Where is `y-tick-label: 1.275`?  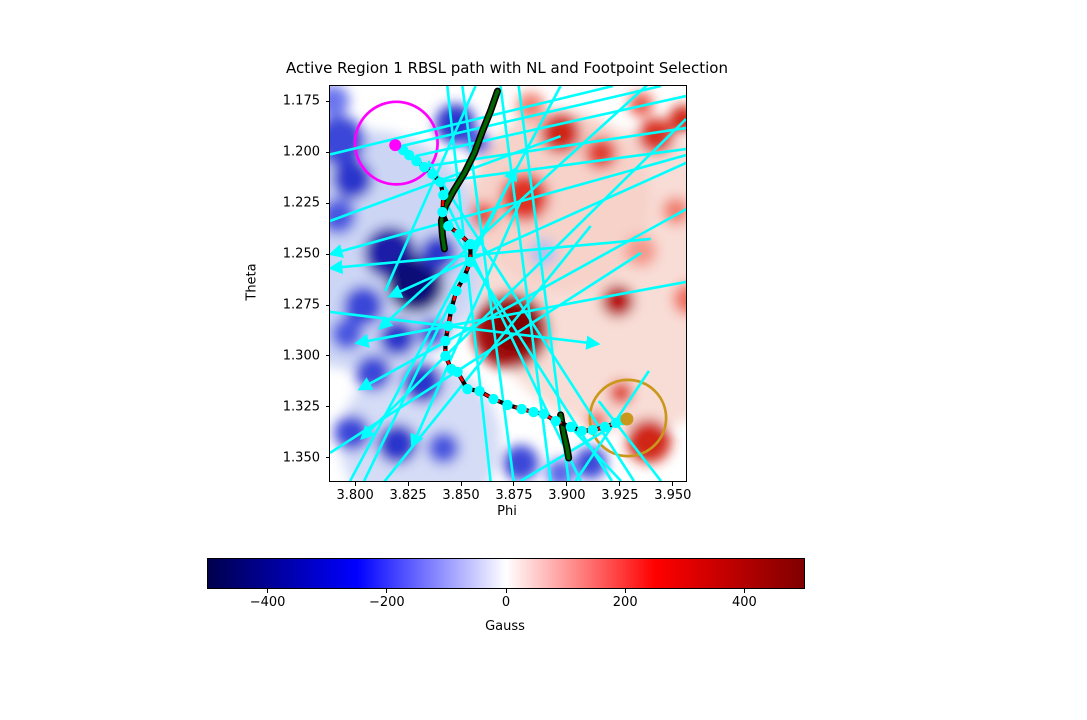 y-tick-label: 1.275 is located at coordinates (301, 305).